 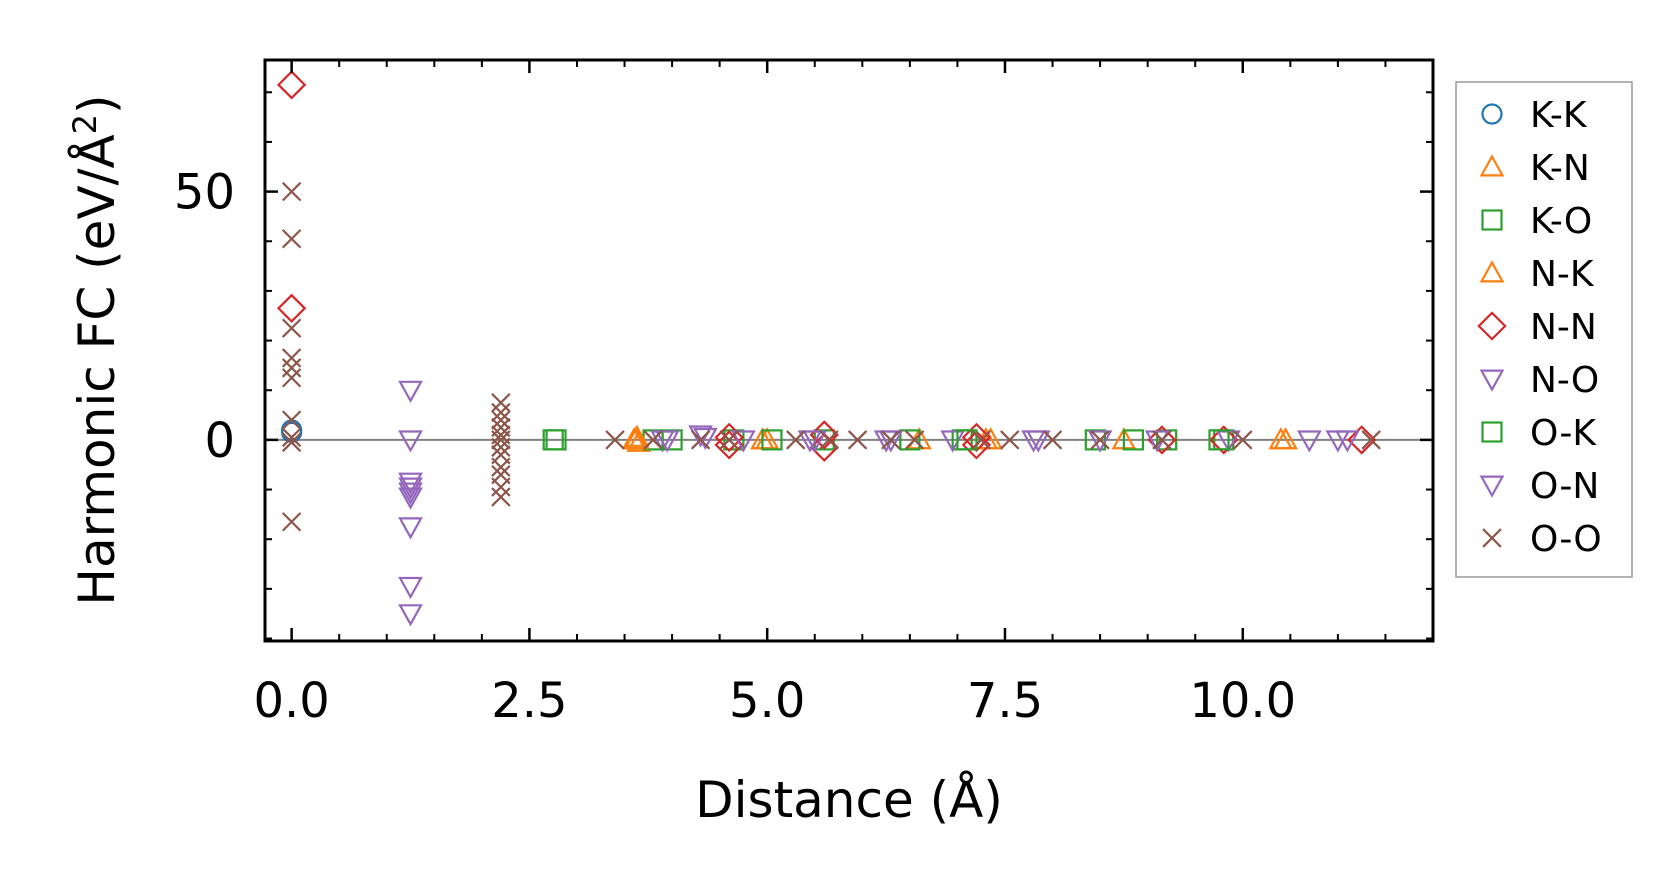 What do you see at coordinates (1562, 274) in the screenshot?
I see `legend-label: N-K` at bounding box center [1562, 274].